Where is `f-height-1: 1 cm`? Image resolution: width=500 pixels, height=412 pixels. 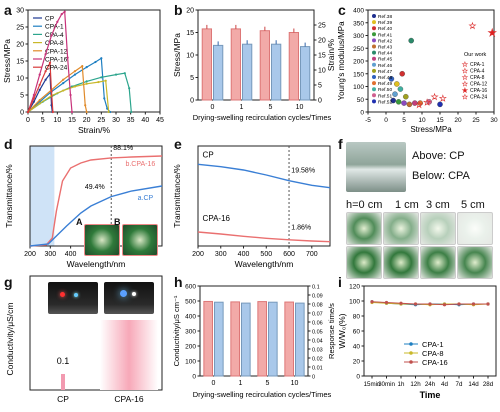 f-height-1: 1 cm is located at coordinates (407, 205).